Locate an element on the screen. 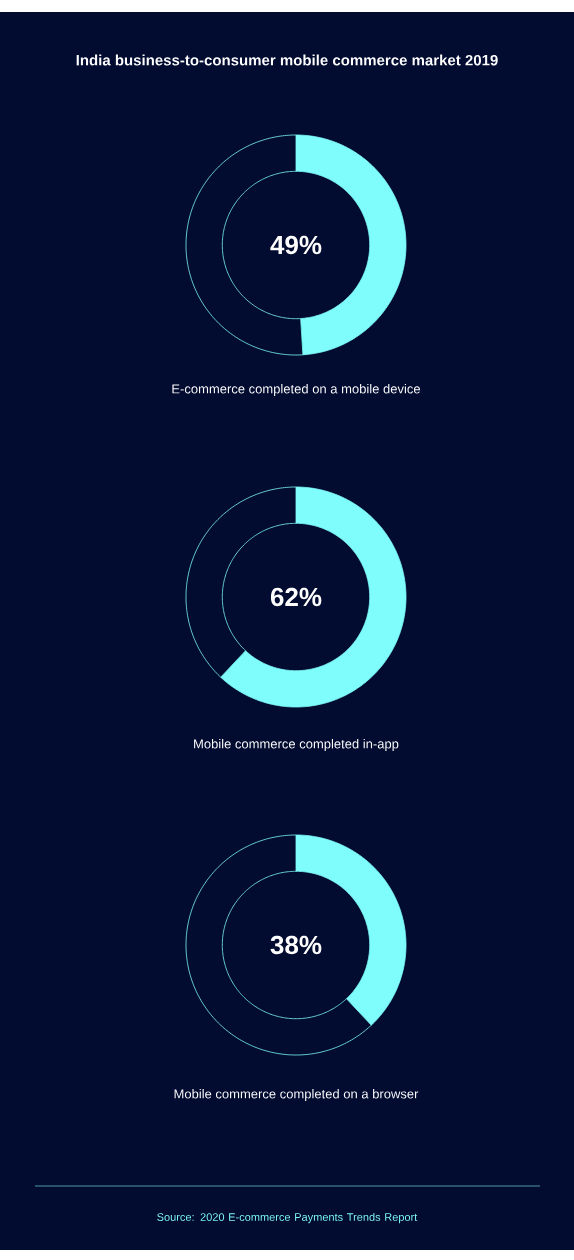 The image size is (574, 1260). text: Mobile commerce completed in-app is located at coordinates (296, 745).